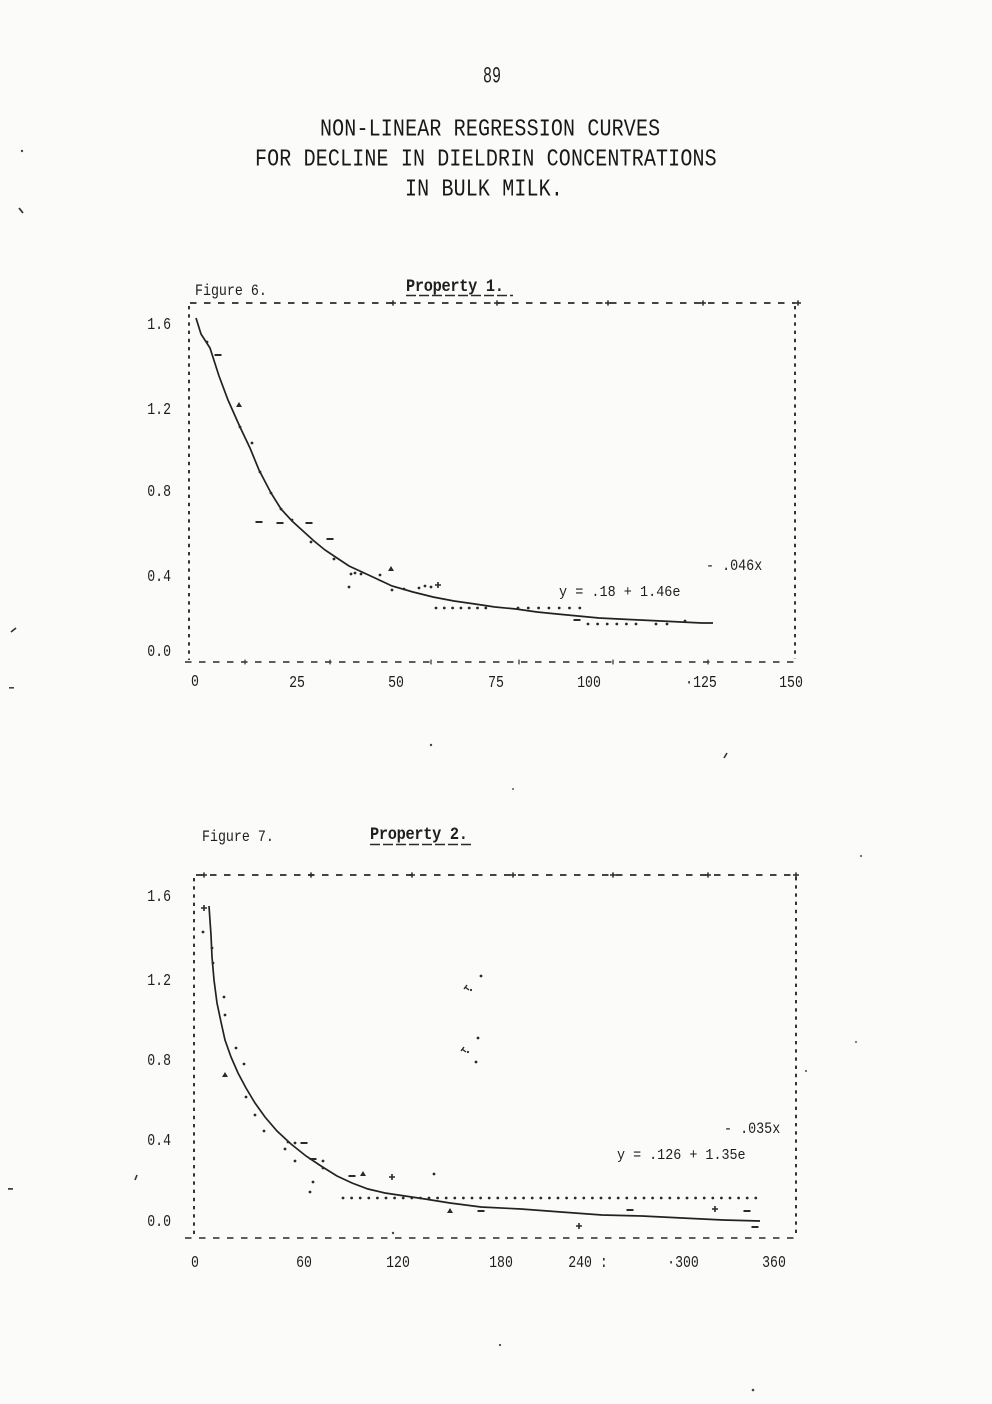 The height and width of the screenshot is (1404, 992). I want to click on svg-text: 180, so click(501, 1264).